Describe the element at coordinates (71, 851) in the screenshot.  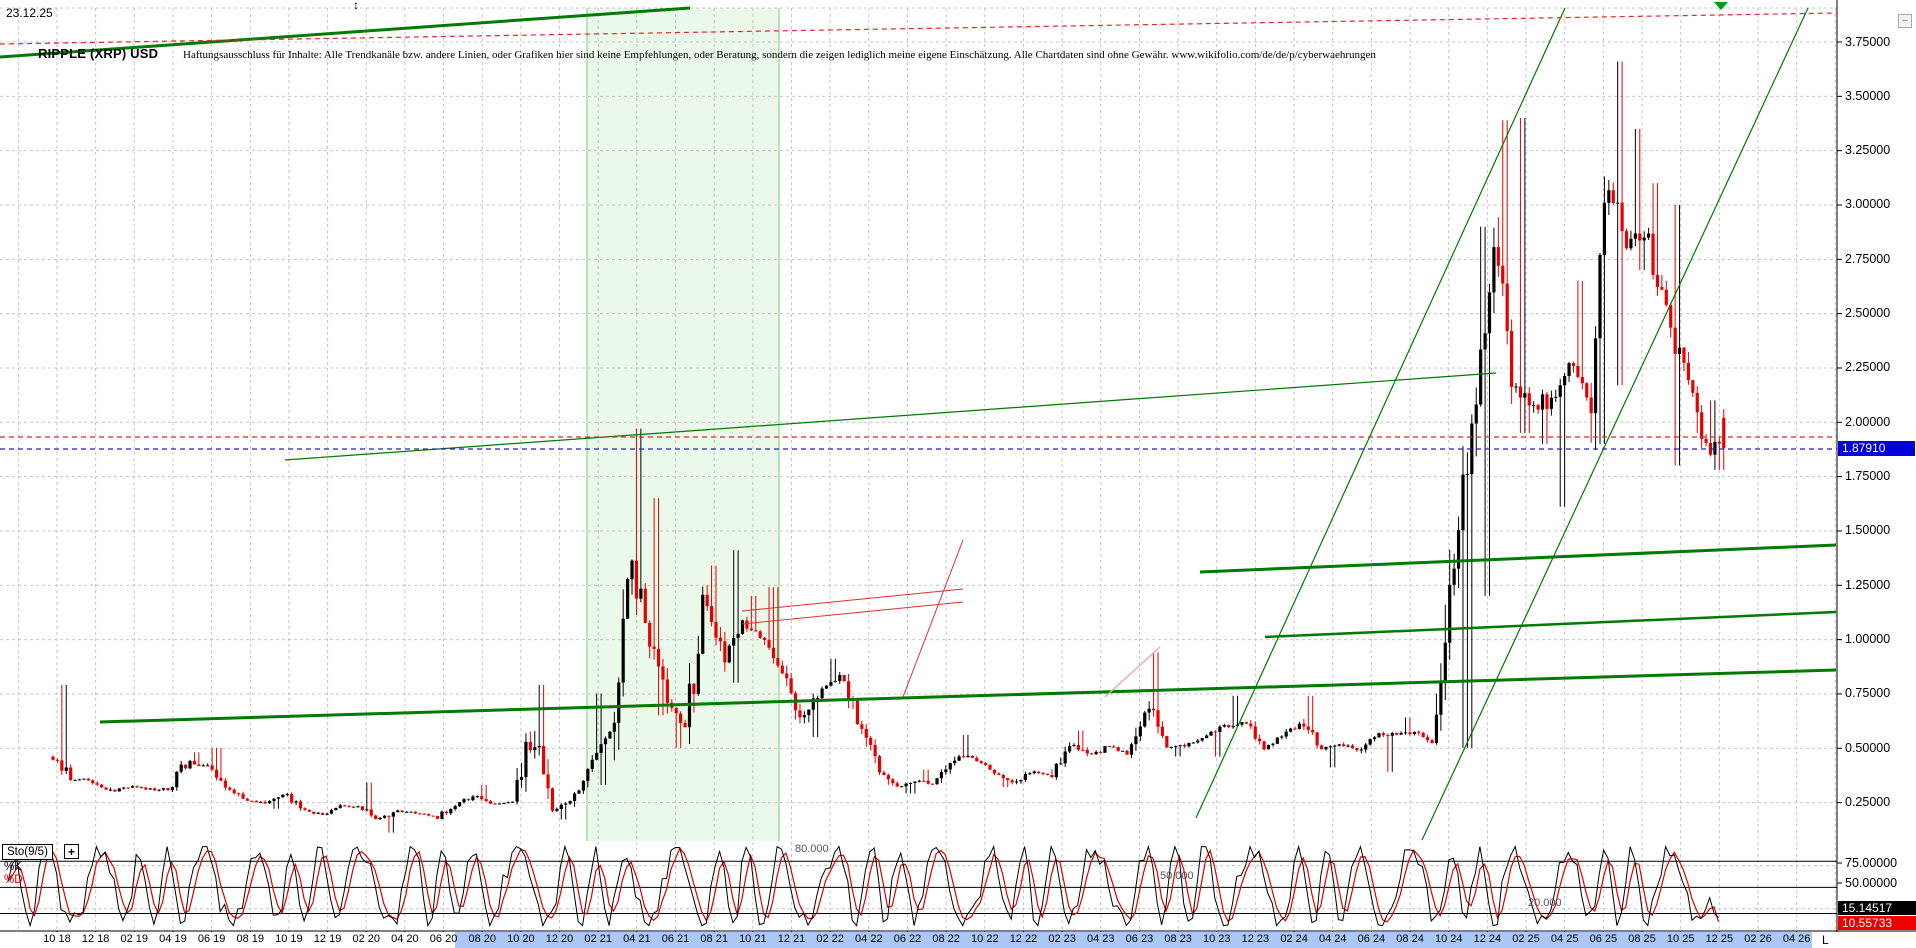
I see `add-indicator-button: +` at that location.